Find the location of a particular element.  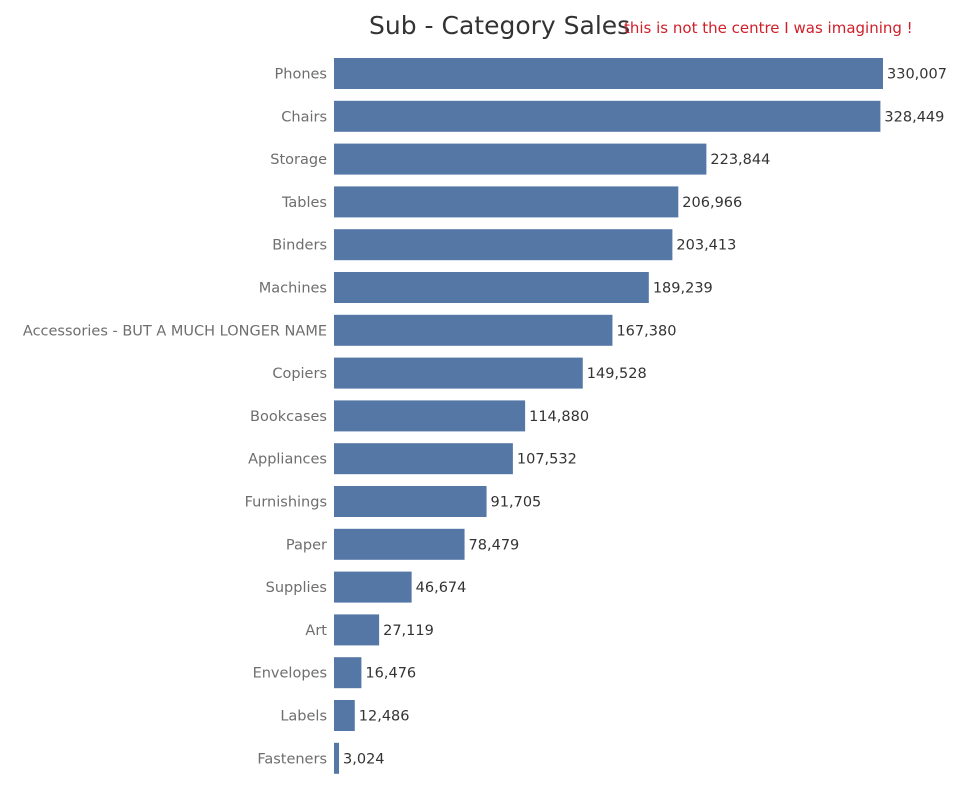

value-label: 167,380 is located at coordinates (646, 331).